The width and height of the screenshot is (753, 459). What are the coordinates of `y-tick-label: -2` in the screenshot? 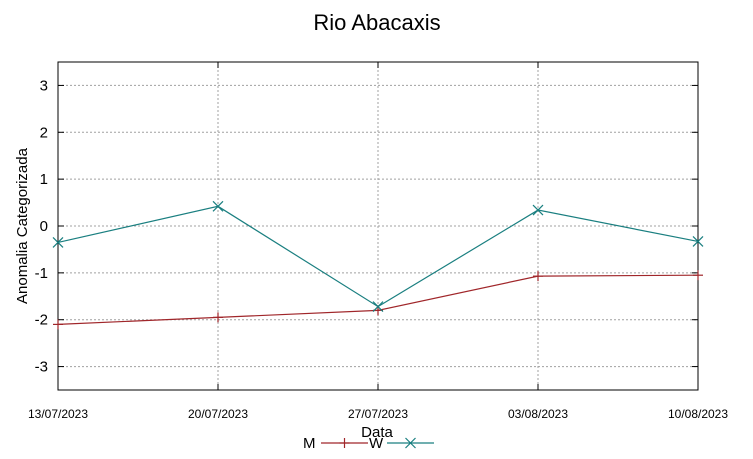 It's located at (41, 320).